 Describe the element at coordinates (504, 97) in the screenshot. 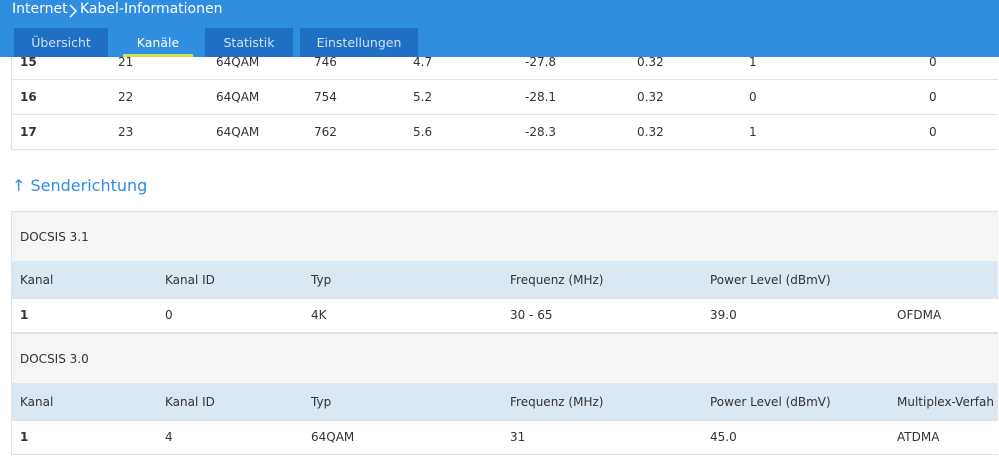

I see `table-row: 16 22 64QAM 754 5.2 -28.1 0.32 0 0` at that location.